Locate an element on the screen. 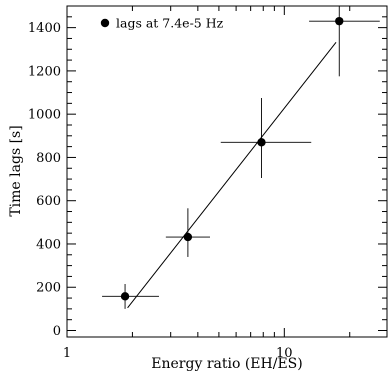 Image resolution: width=388 pixels, height=373 pixels. x-axis-label: Energy ratio (EH/ES) is located at coordinates (226, 364).